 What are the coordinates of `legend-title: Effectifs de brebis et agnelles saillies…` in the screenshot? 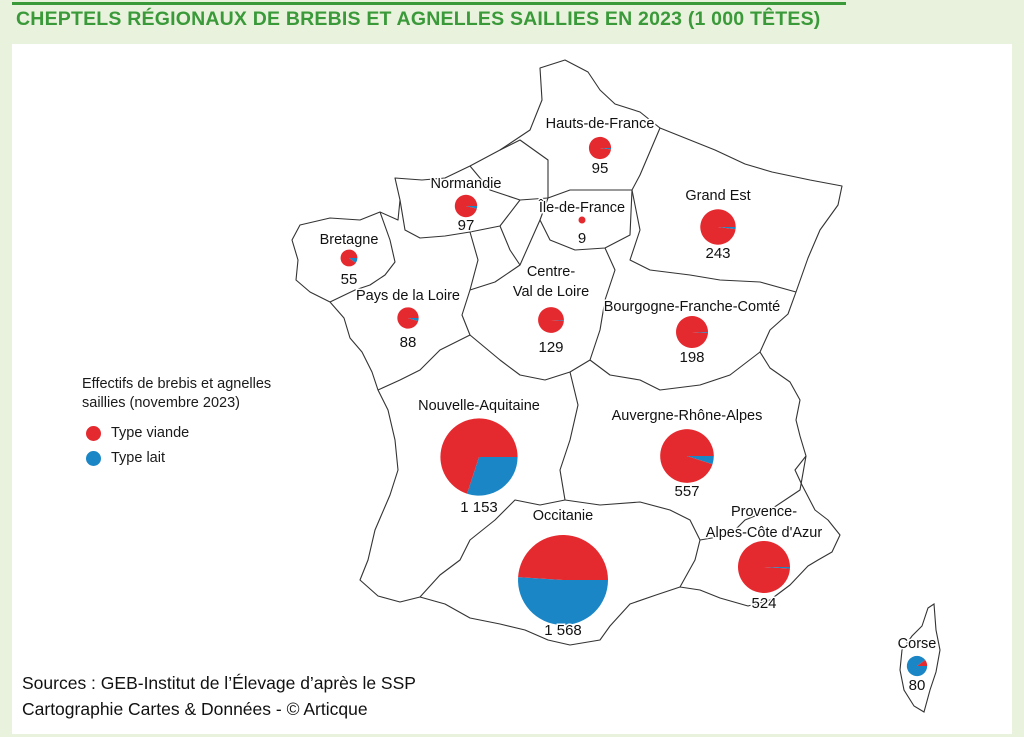 It's located at (192, 394).